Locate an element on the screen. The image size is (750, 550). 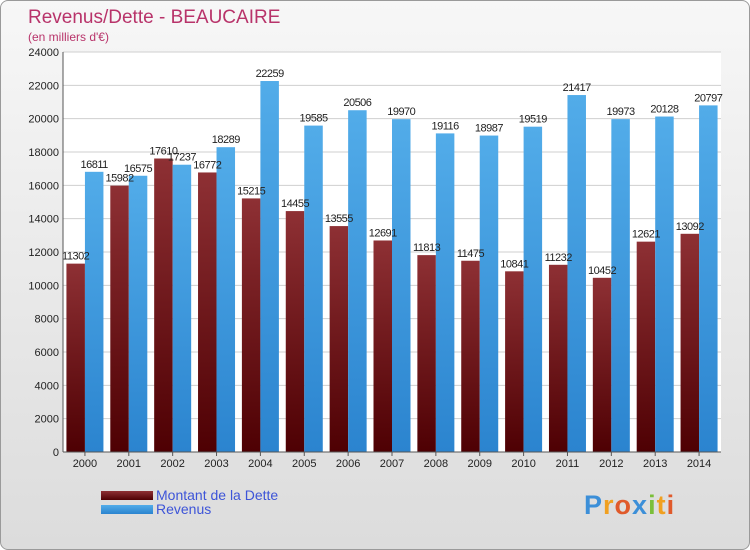
x-tick-label: 2005 is located at coordinates (304, 464).